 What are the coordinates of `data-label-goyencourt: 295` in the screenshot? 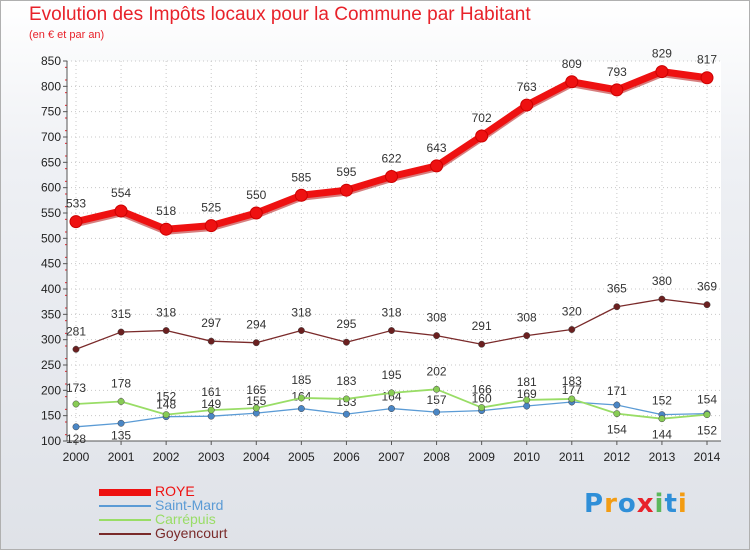 It's located at (346, 324).